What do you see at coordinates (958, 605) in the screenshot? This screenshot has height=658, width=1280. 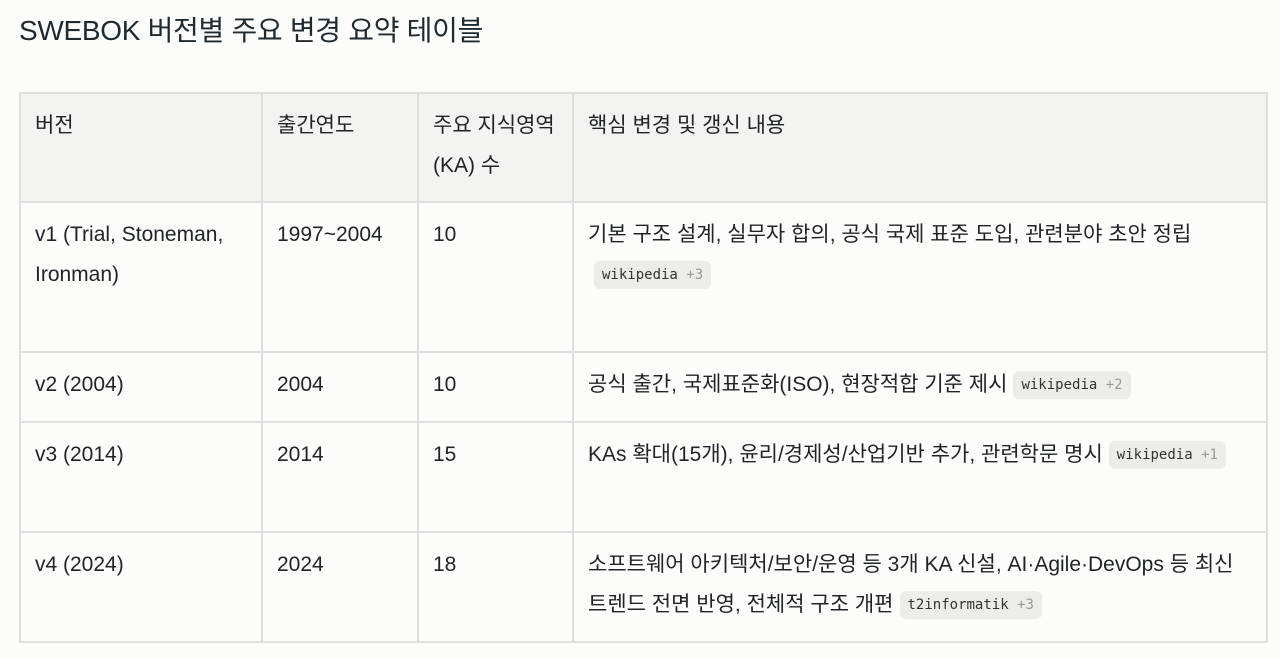 I see `citation-source: t2informatik` at bounding box center [958, 605].